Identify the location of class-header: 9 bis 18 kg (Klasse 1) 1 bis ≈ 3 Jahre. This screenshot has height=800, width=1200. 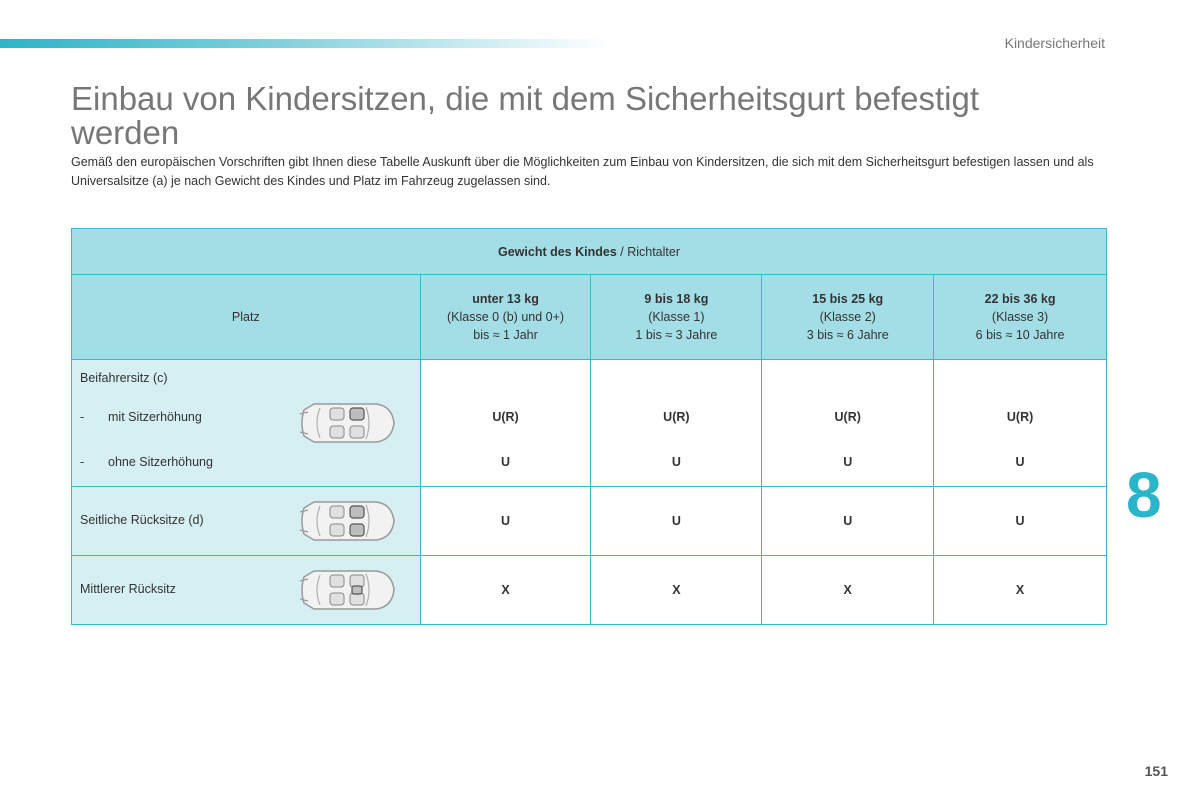
(676, 317).